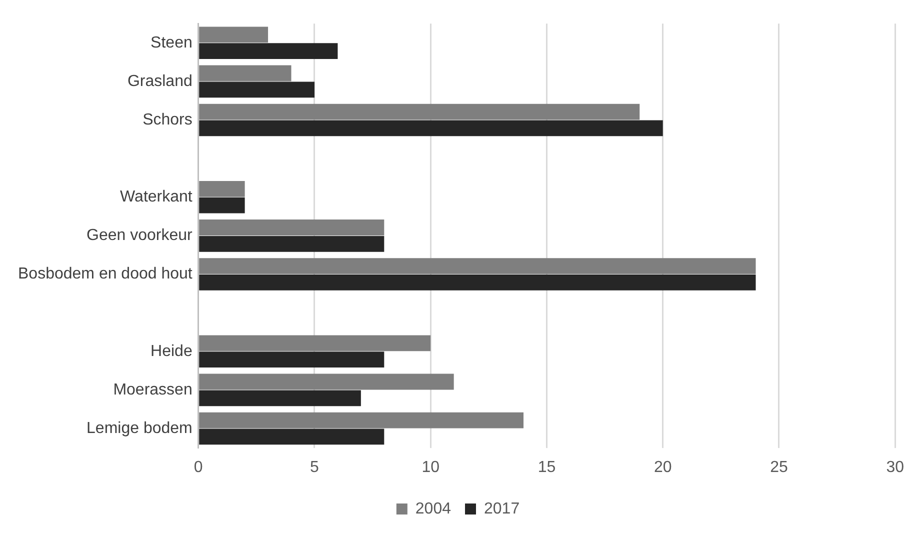 The image size is (914, 535). I want to click on y-tick-label: Grasland, so click(159, 81).